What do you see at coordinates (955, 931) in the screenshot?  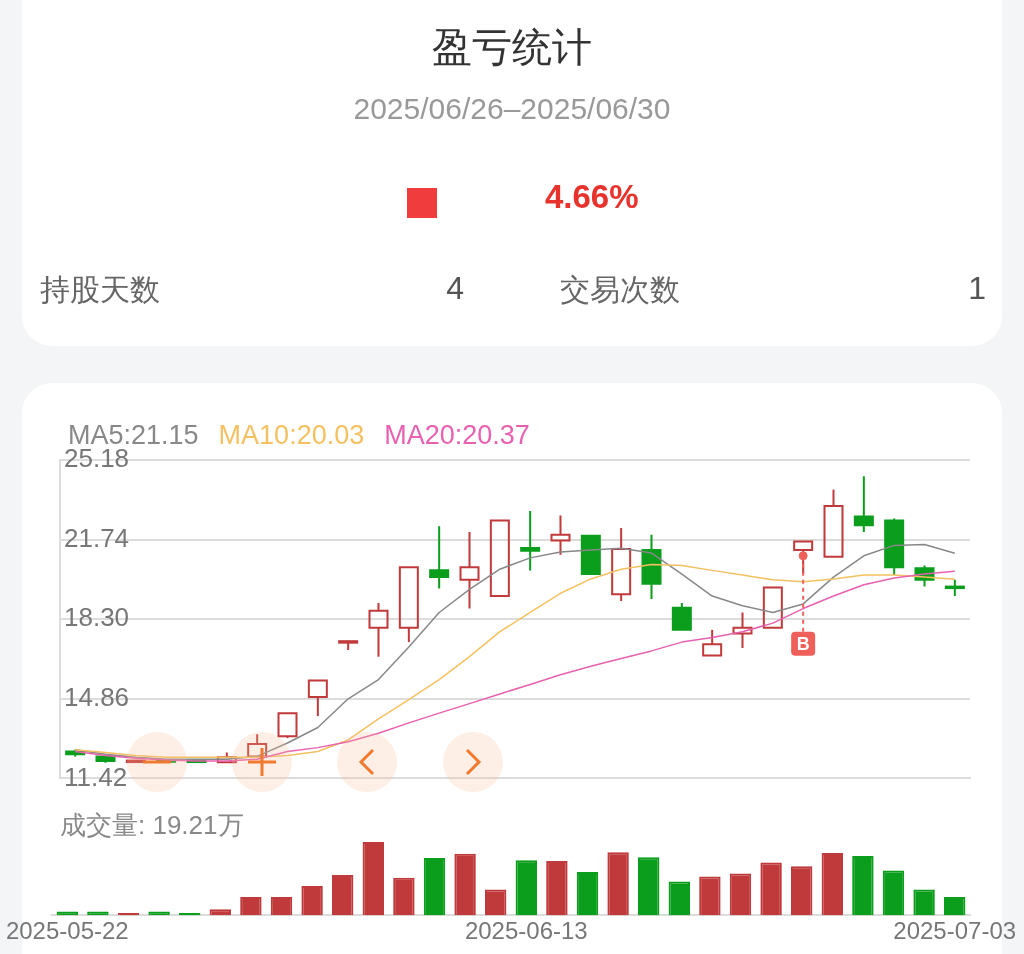 I see `x-tick-label: 2025-07-03` at bounding box center [955, 931].